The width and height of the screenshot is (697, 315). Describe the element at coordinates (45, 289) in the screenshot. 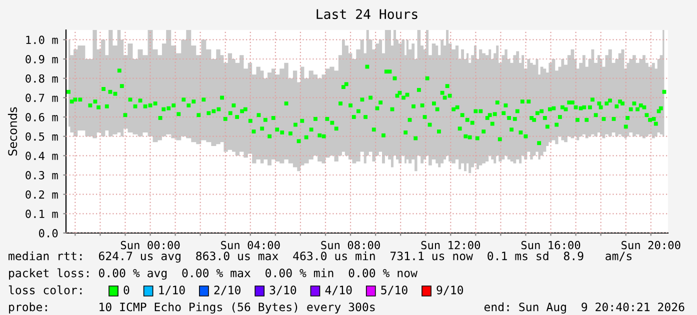

I see `text: loss color:` at that location.